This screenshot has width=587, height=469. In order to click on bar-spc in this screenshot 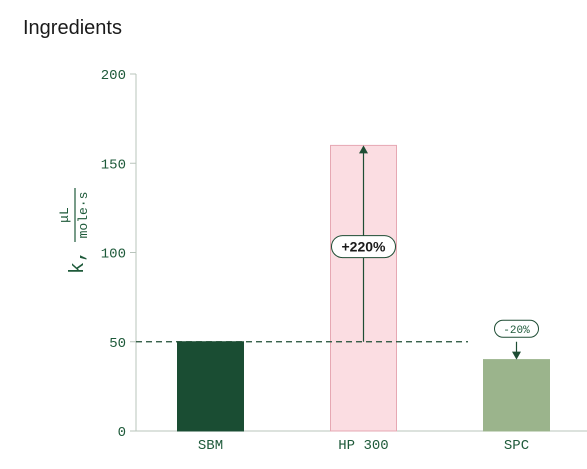, I will do `click(516, 395)`.